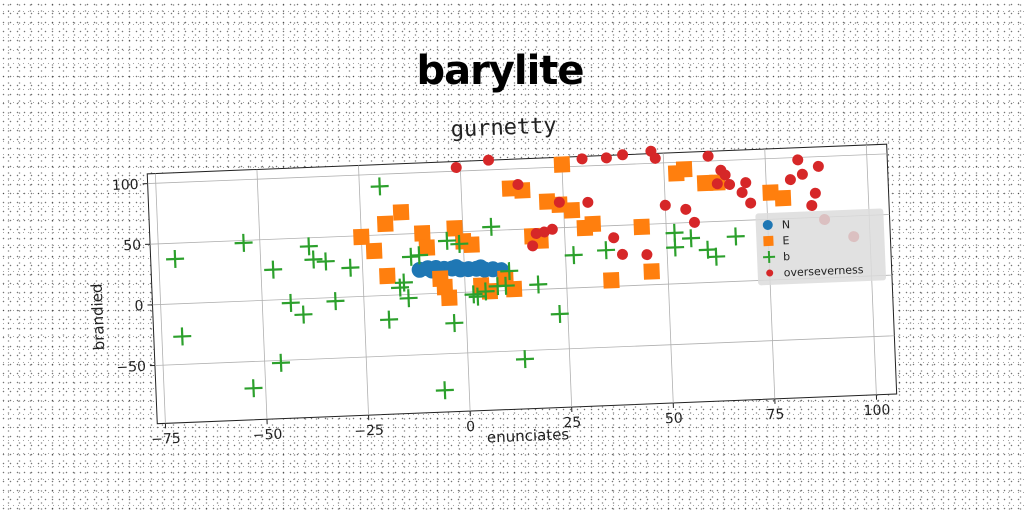 This screenshot has width=1024, height=512. Describe the element at coordinates (787, 256) in the screenshot. I see `legend-label: b` at that location.